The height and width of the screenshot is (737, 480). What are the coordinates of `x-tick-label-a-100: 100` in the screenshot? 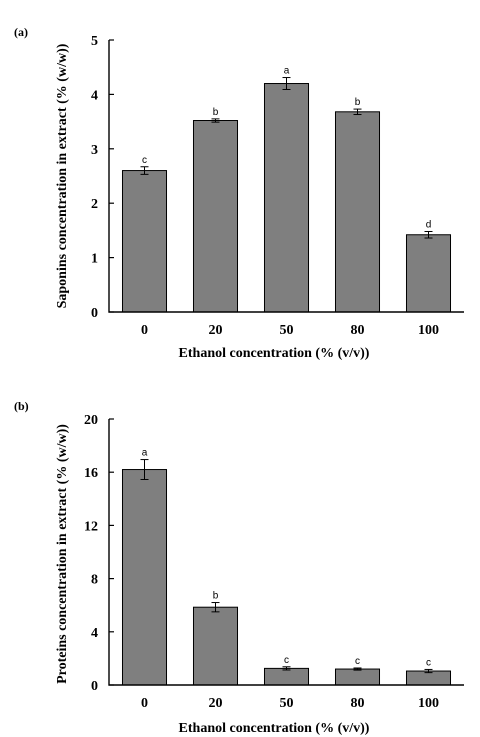 It's located at (428, 330).